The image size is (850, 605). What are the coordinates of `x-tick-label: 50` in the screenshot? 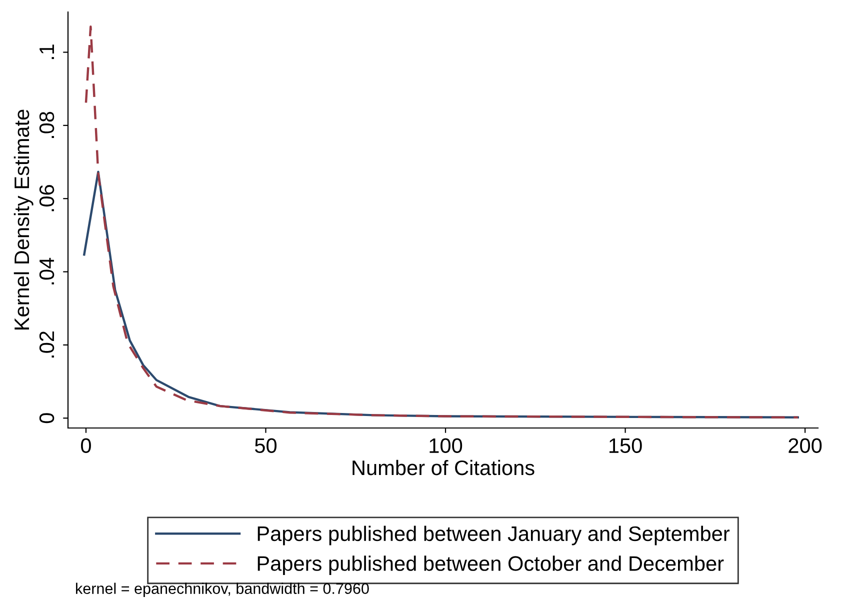 It's located at (265, 446).